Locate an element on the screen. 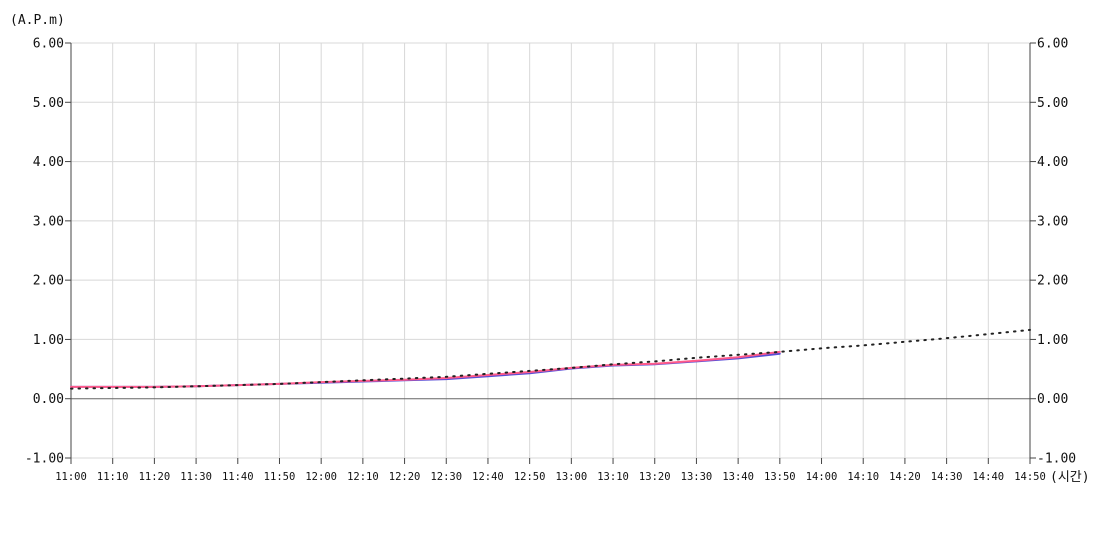 The width and height of the screenshot is (1100, 554). left-y-tick-label: -1.00 is located at coordinates (44, 459).